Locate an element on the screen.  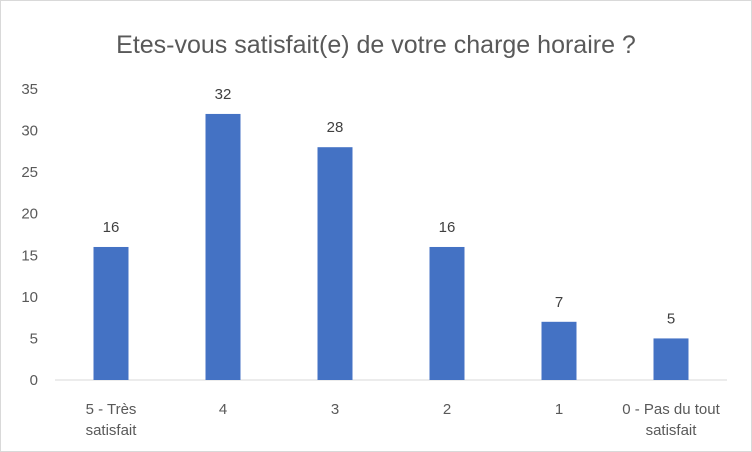
y-tick-label: 15 is located at coordinates (29, 255).